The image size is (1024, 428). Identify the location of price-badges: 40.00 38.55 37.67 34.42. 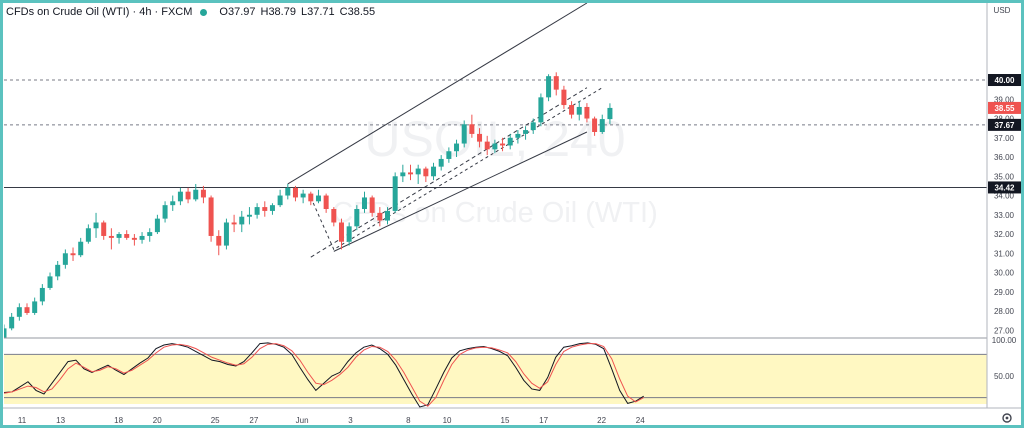
(1004, 134).